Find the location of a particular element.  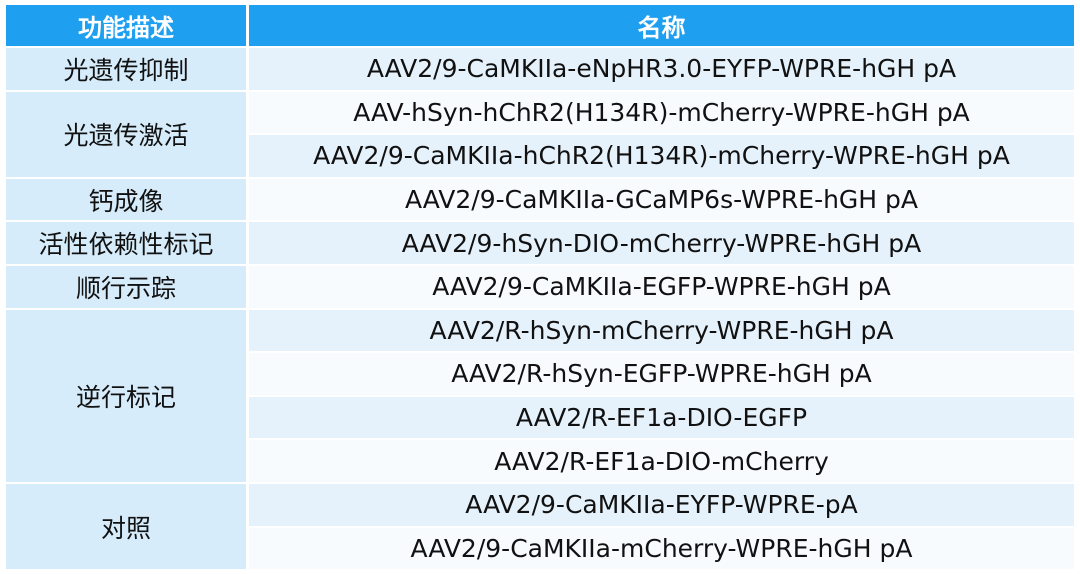

name-cell: AAV2/9-CaMKIIa-EGFP-WPRE-hGH pA is located at coordinates (661, 286).